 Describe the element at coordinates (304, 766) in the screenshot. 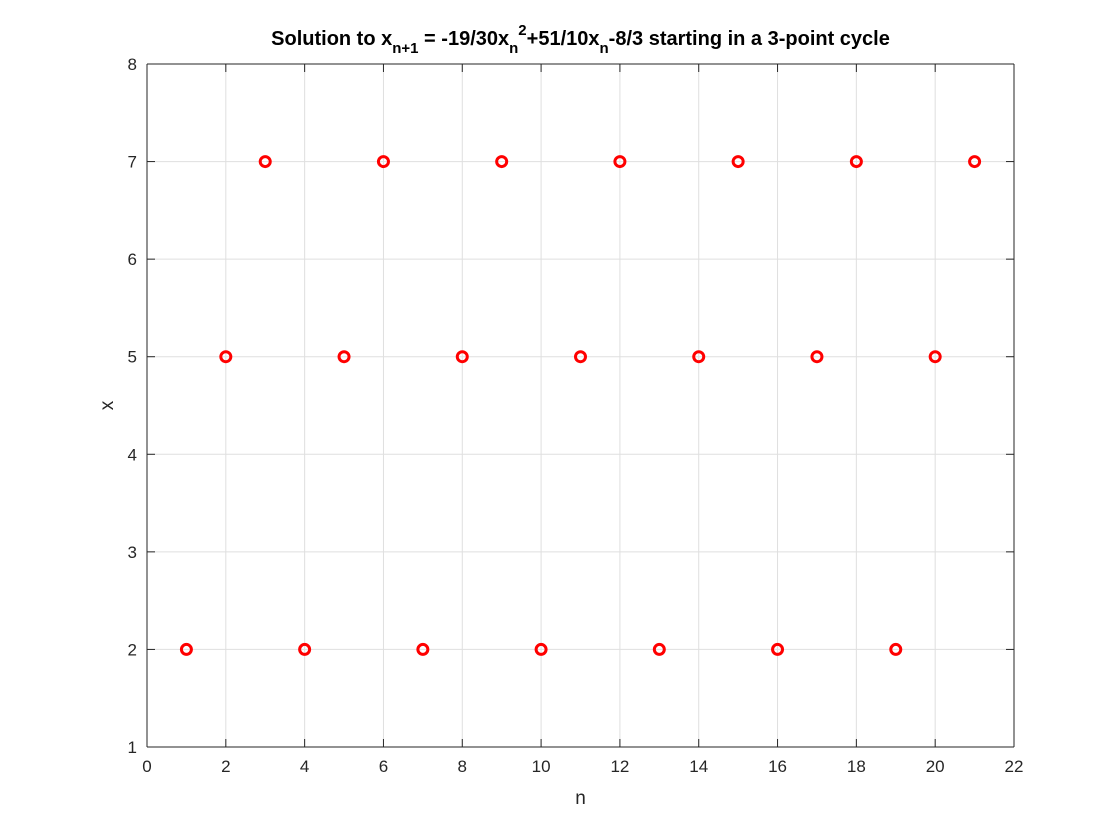

I see `x-tick-label: 4` at that location.